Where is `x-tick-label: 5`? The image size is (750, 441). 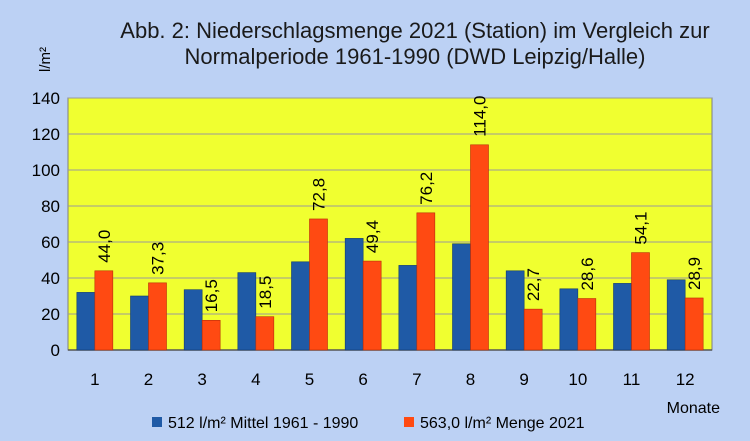 x-tick-label: 5 is located at coordinates (309, 379).